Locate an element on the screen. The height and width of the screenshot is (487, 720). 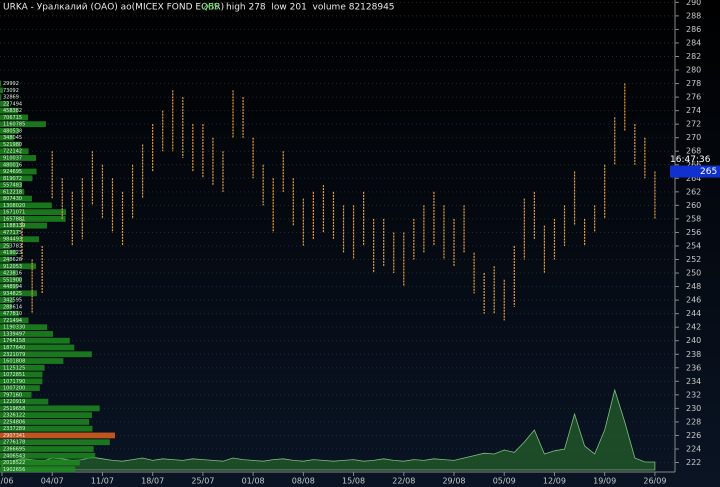
y-tick-label: 230 is located at coordinates (693, 408).